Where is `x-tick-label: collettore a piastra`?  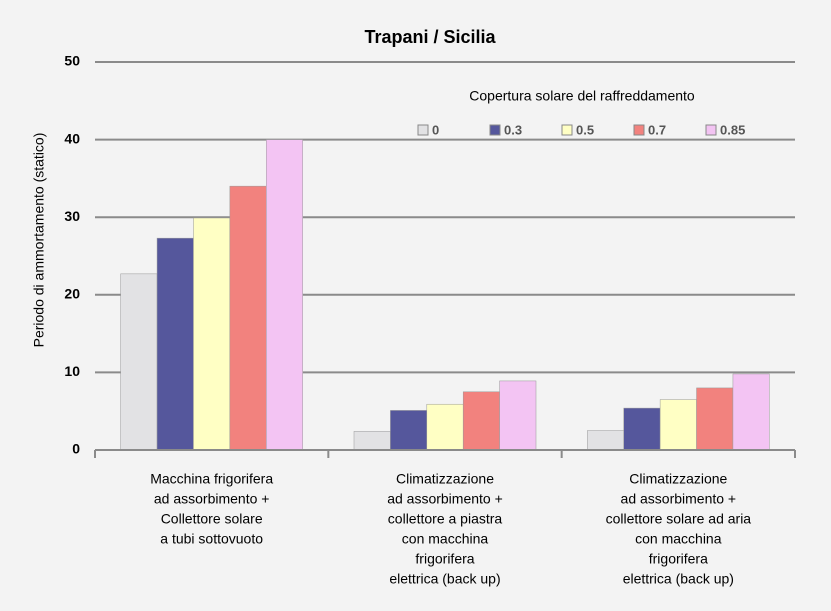
x-tick-label: collettore a piastra is located at coordinates (445, 519).